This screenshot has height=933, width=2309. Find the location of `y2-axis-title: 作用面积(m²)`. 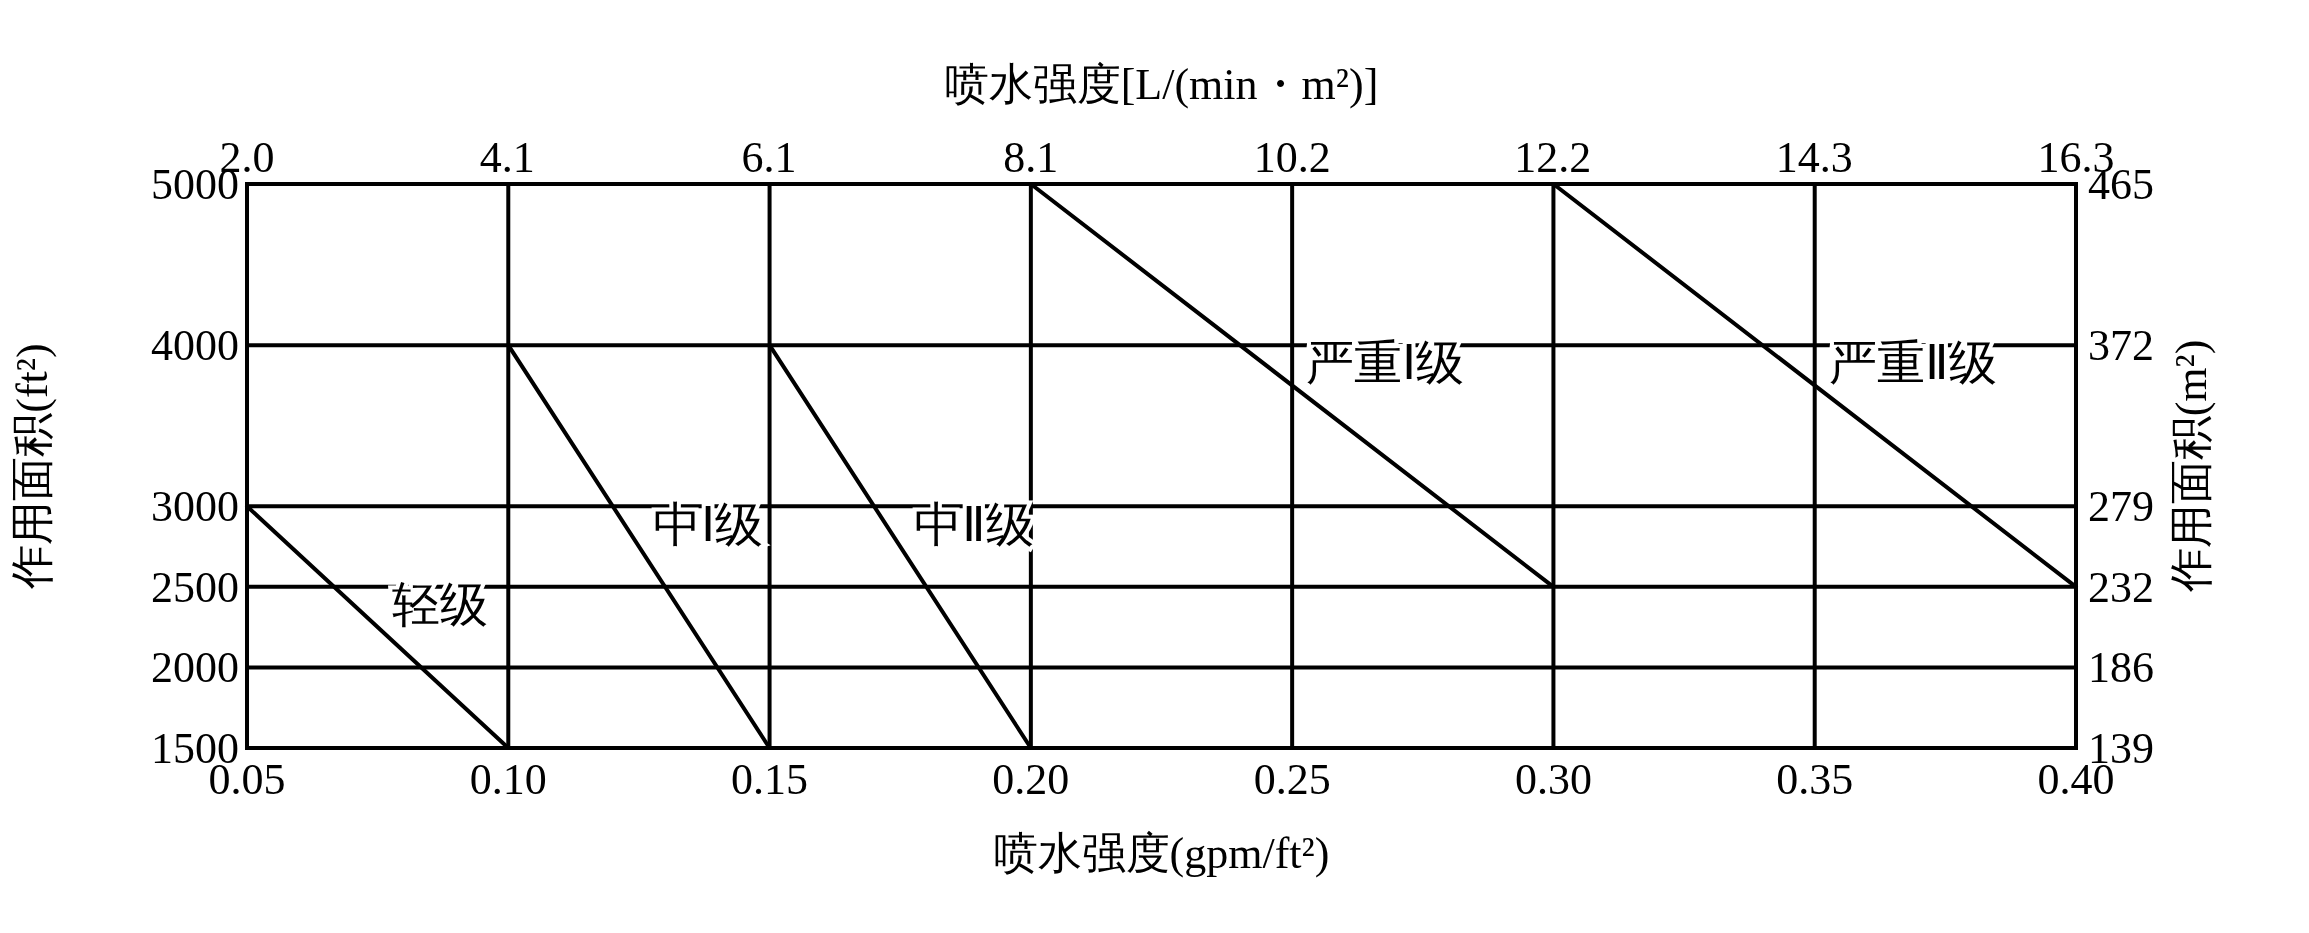

y2-axis-title: 作用面积(m²) is located at coordinates (2191, 466).